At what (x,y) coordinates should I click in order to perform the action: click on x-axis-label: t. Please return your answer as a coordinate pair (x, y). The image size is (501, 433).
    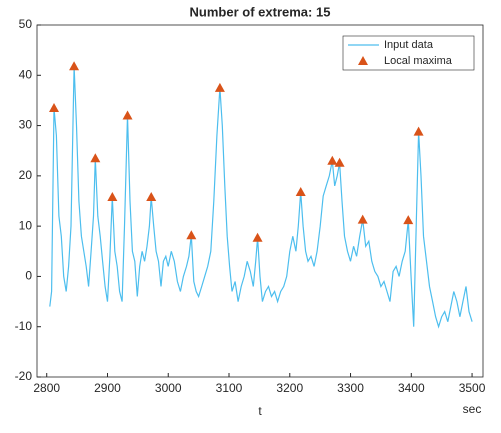
    Looking at the image, I should click on (260, 411).